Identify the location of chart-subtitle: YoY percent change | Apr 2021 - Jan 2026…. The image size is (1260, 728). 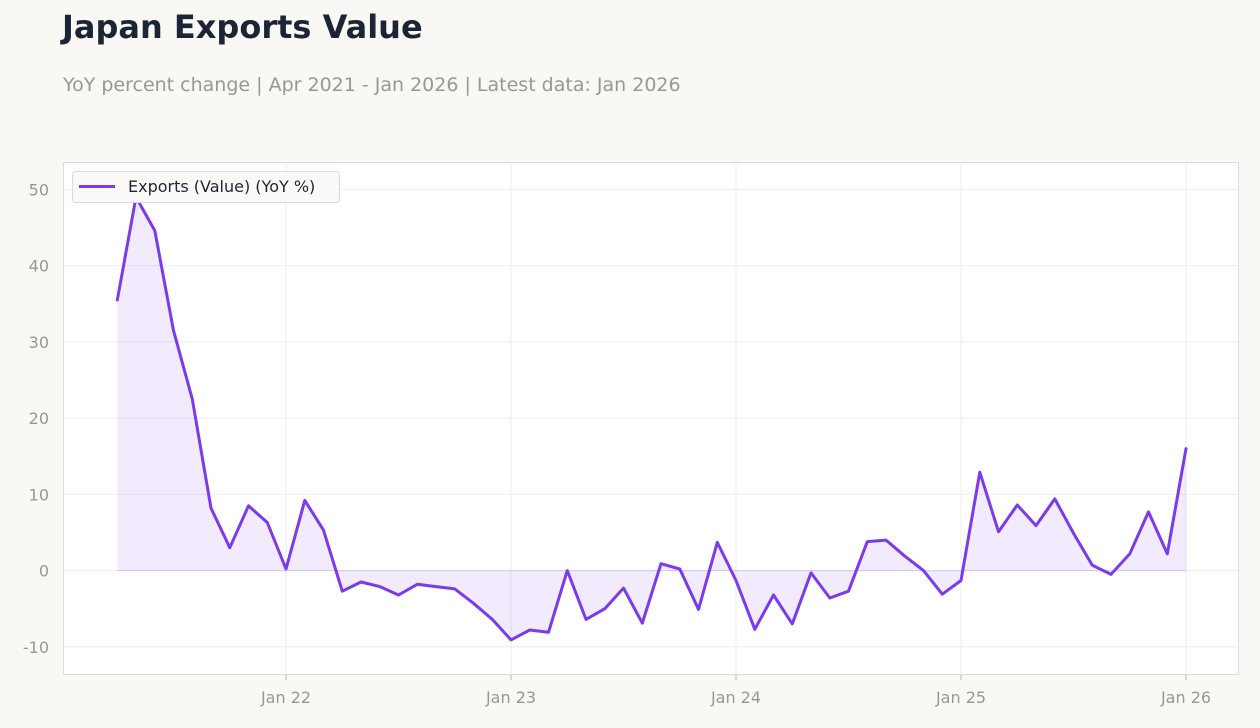
(372, 85).